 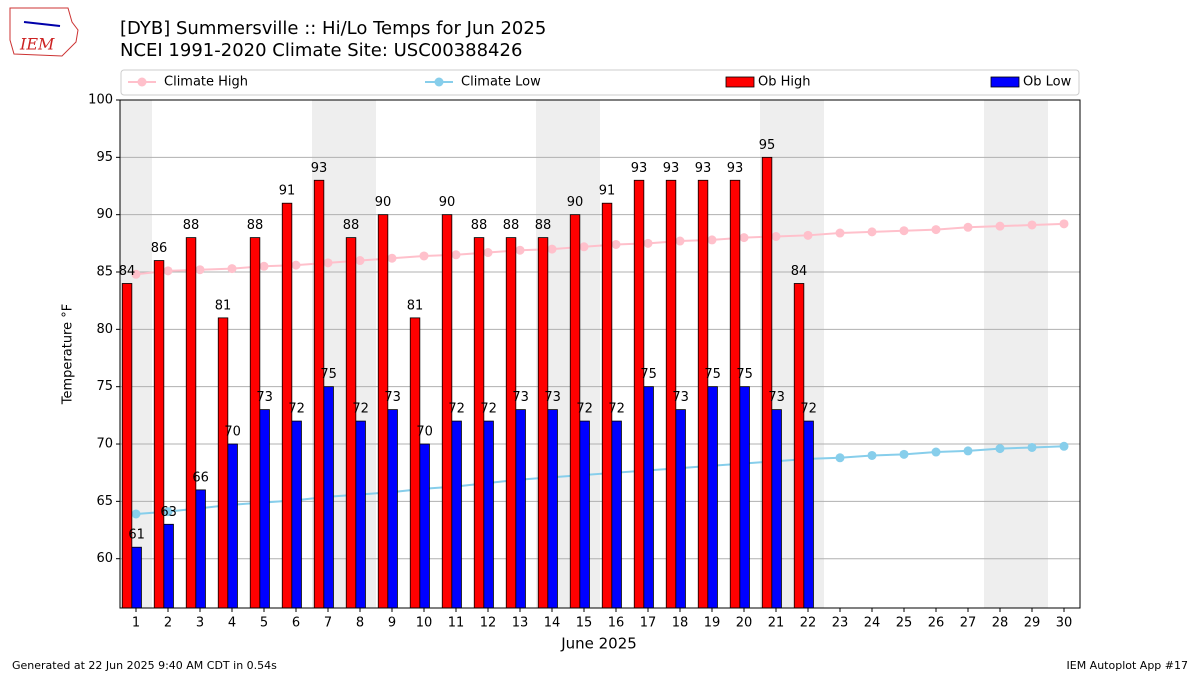 I want to click on y-tick-label: 80, so click(x=104, y=329).